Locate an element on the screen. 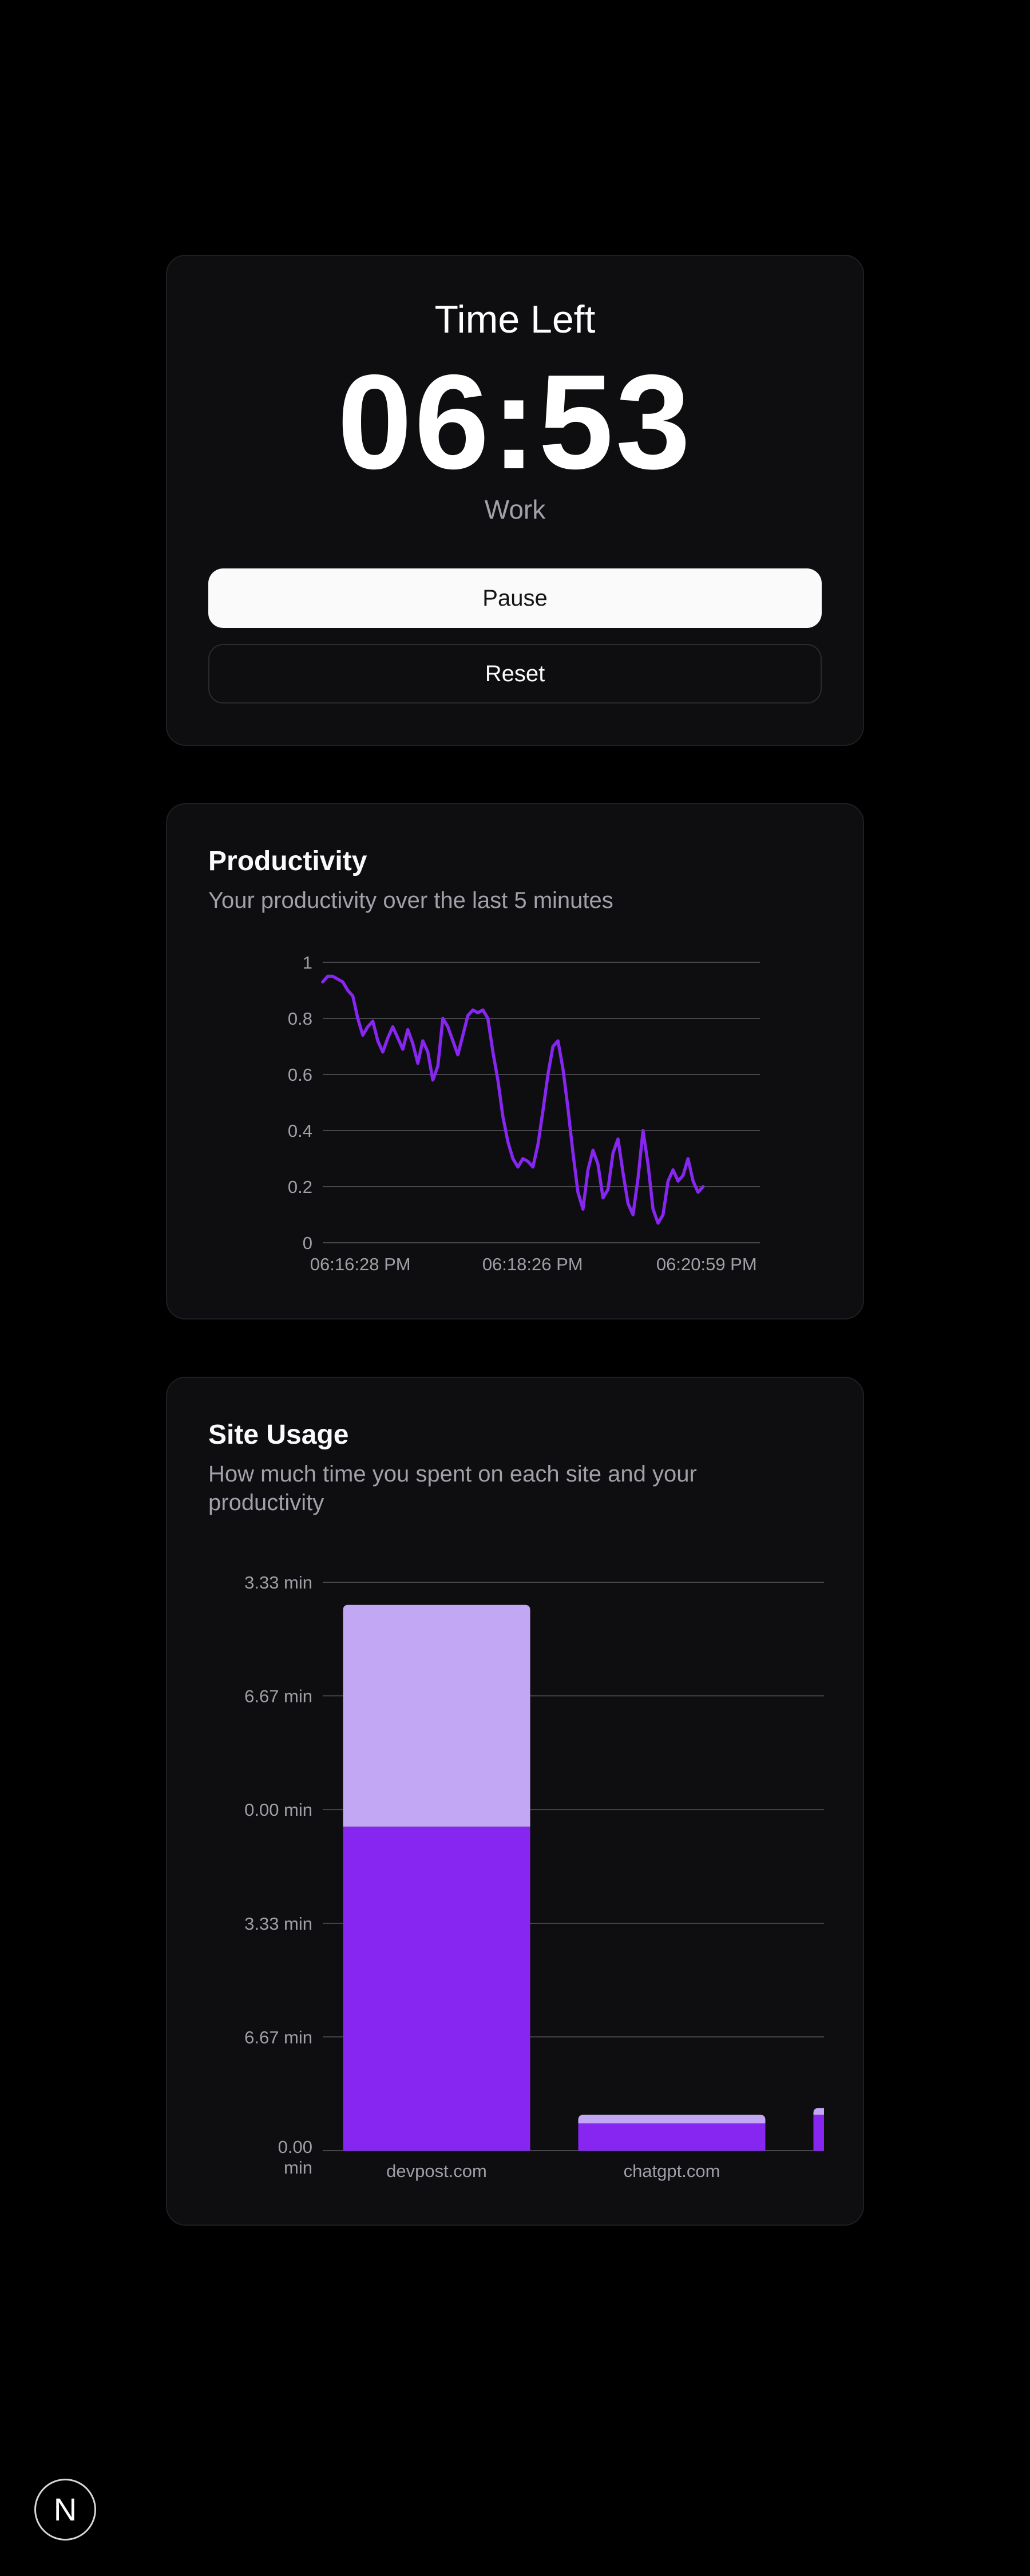 The height and width of the screenshot is (2576, 1030). nextjs-n-icon: N is located at coordinates (65, 2509).